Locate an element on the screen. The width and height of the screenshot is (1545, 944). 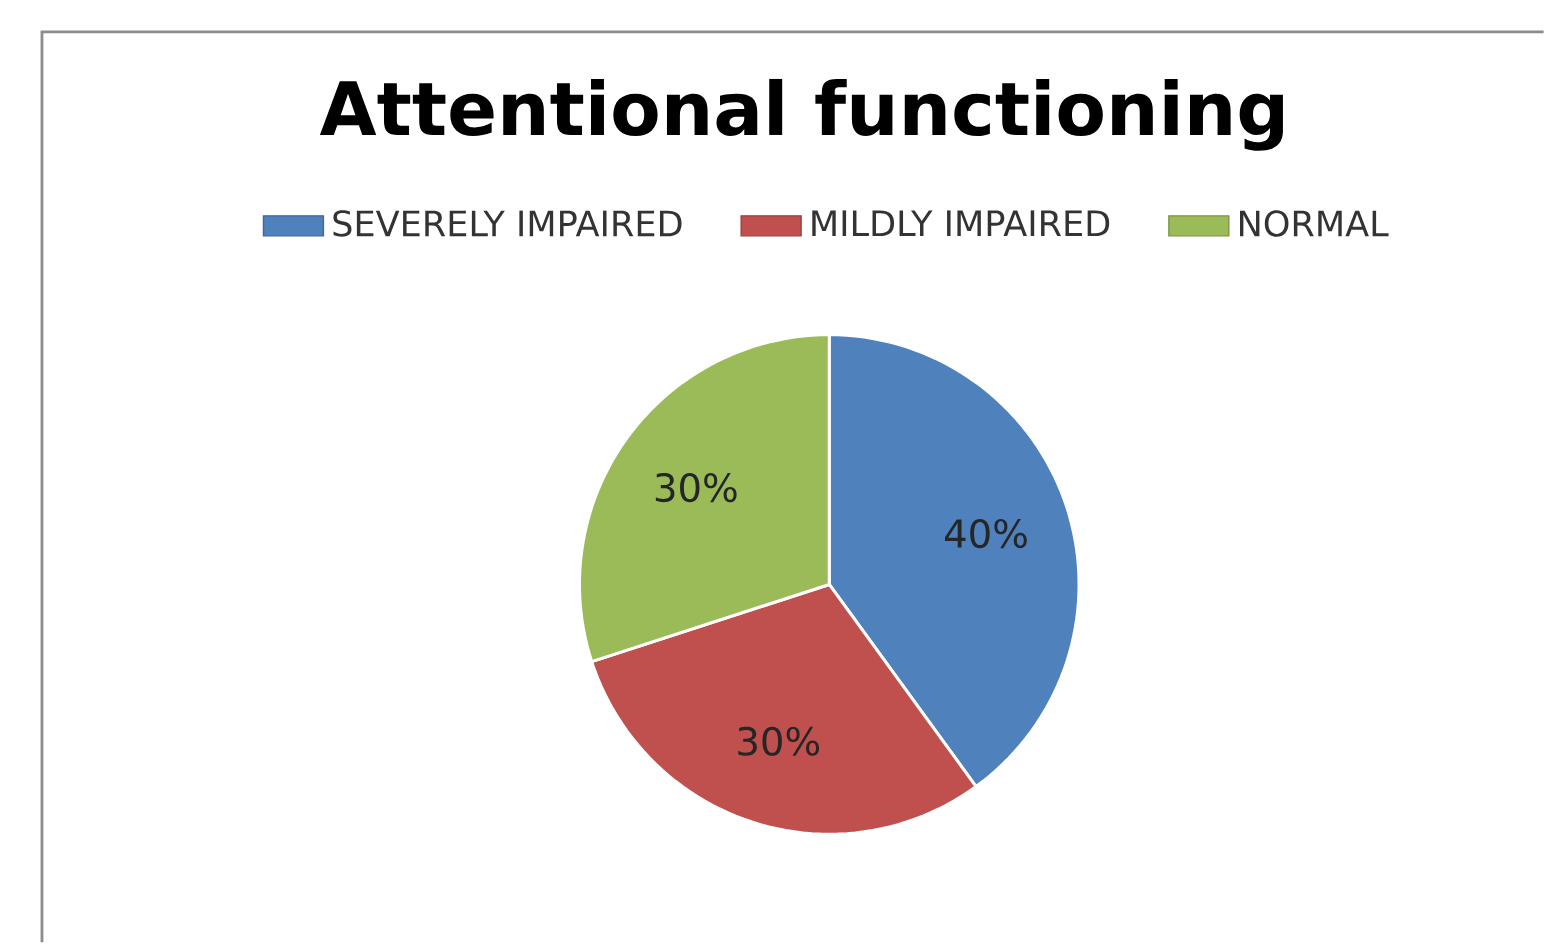
chart-title: Attentional functioning is located at coordinates (801, 115).